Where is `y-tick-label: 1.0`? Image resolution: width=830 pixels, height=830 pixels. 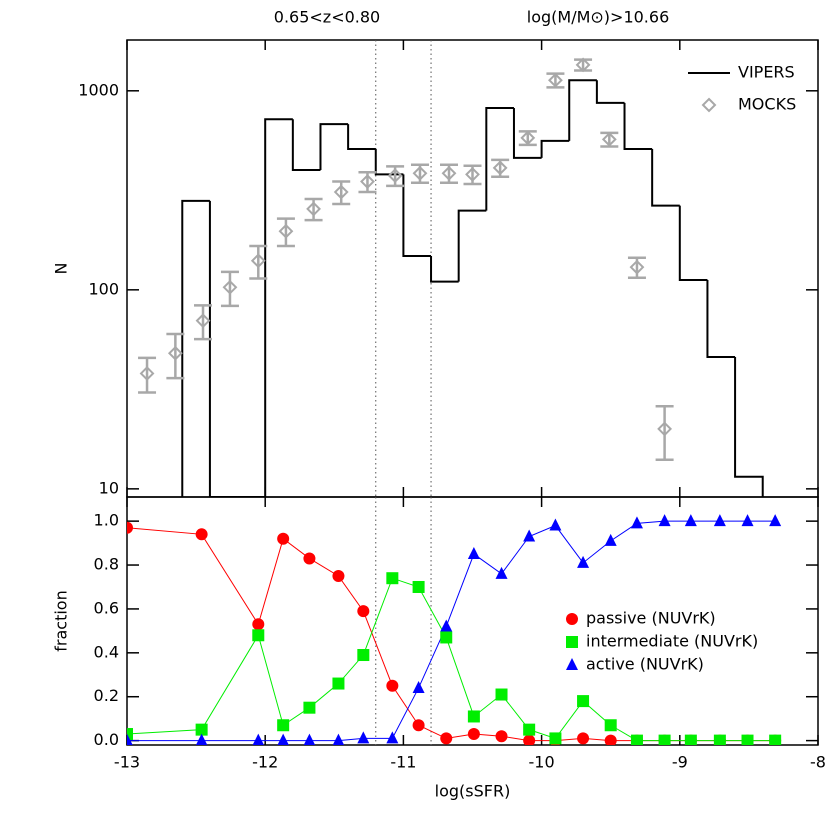
y-tick-label: 1.0 is located at coordinates (106, 520).